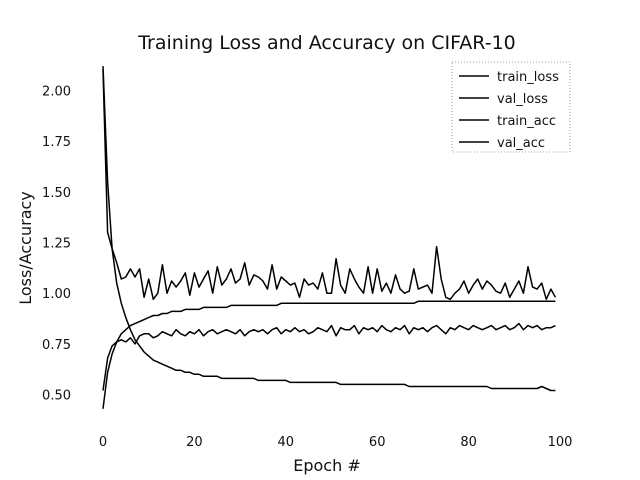 The image size is (640, 480). I want to click on y-tick-label: 1.50, so click(56, 193).